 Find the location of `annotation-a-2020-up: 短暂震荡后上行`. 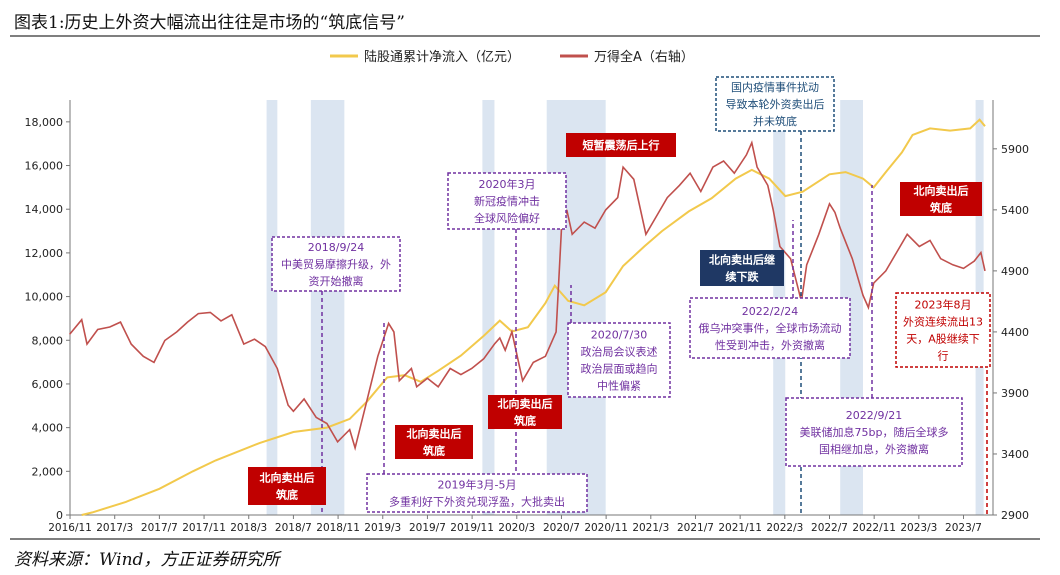

annotation-a-2020-up: 短暂震荡后上行 is located at coordinates (621, 145).